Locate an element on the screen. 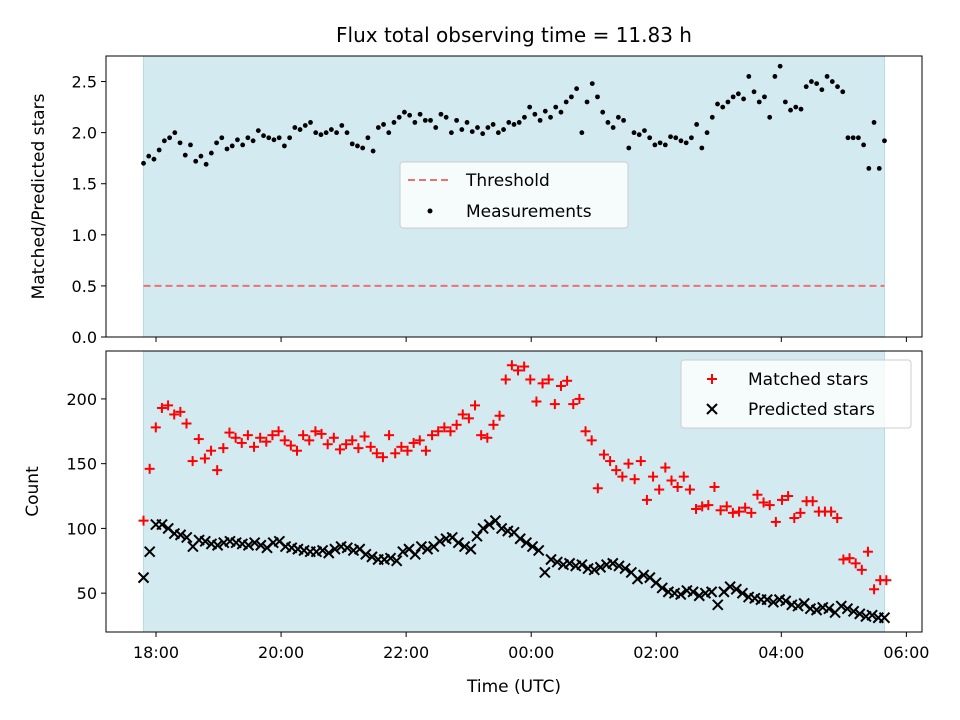 The width and height of the screenshot is (960, 720). count-y-tick-label: 100 is located at coordinates (81, 528).